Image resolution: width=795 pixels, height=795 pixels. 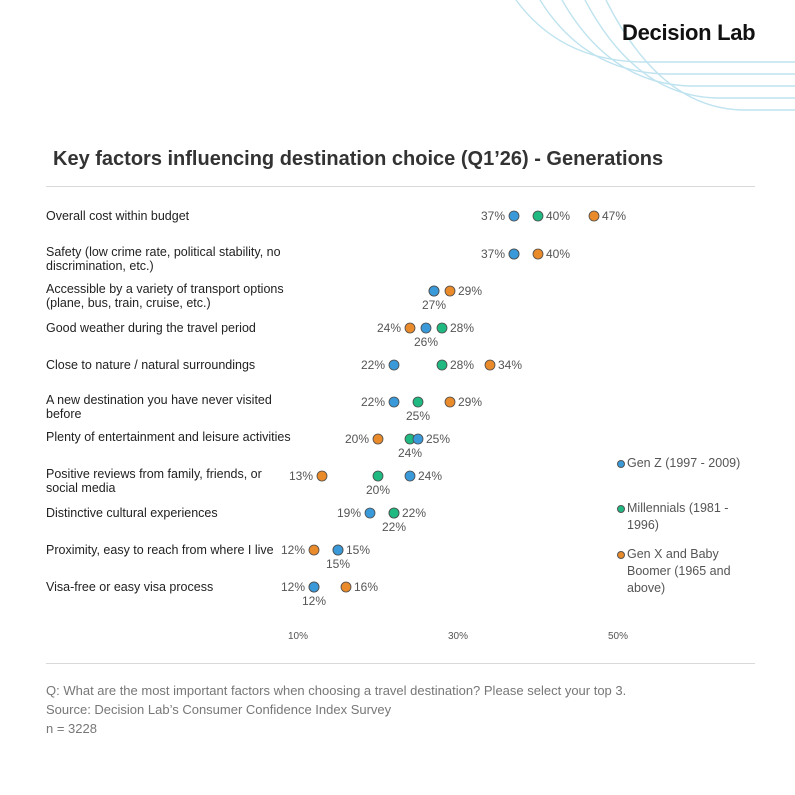 I want to click on decorative-curves, so click(x=655, y=55).